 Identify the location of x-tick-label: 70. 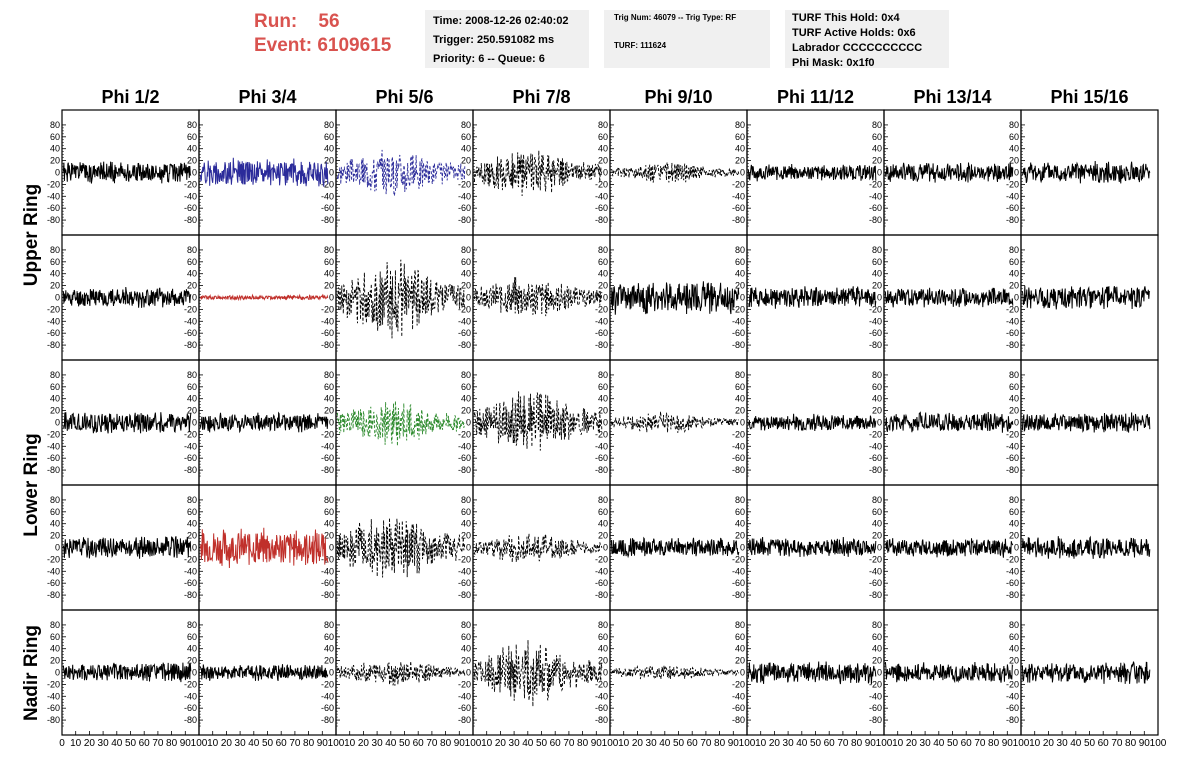
(980, 743).